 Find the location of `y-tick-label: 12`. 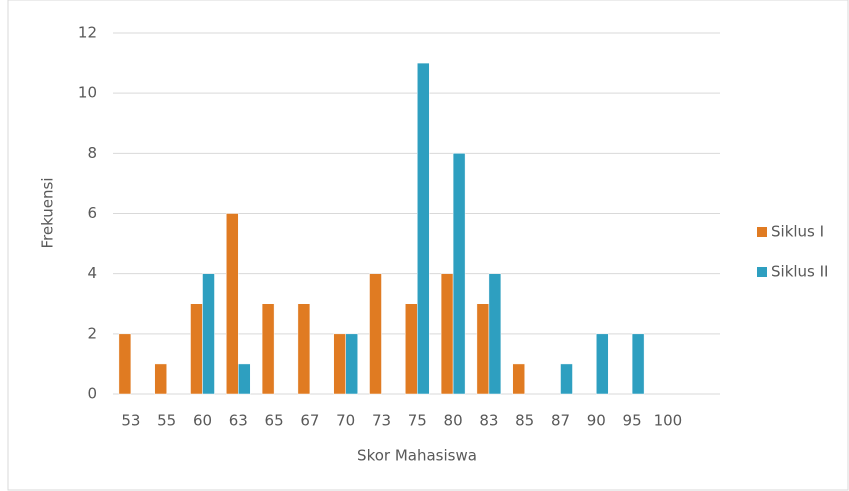

y-tick-label: 12 is located at coordinates (87, 33).